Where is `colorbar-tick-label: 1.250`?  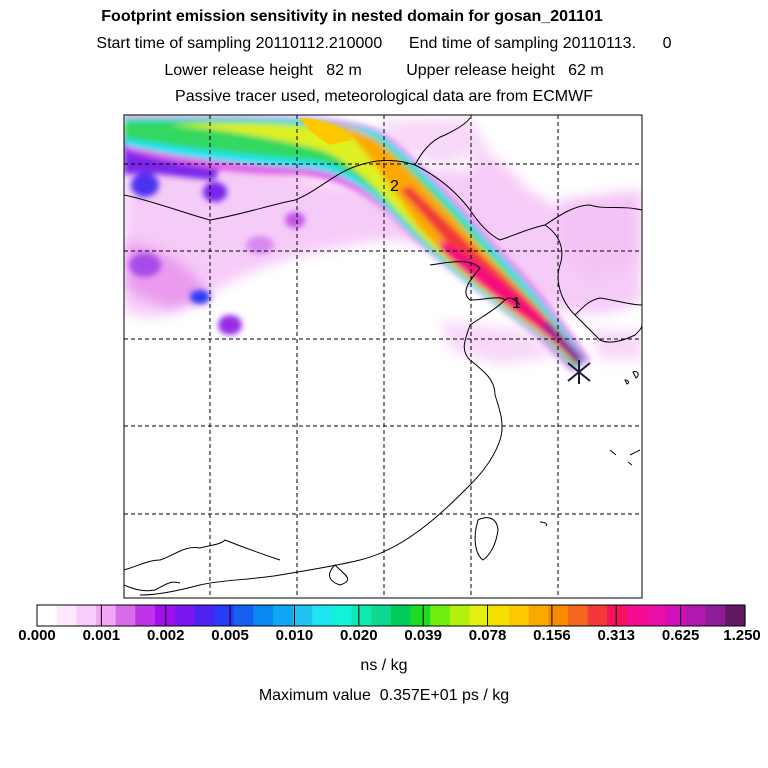 colorbar-tick-label: 1.250 is located at coordinates (742, 635).